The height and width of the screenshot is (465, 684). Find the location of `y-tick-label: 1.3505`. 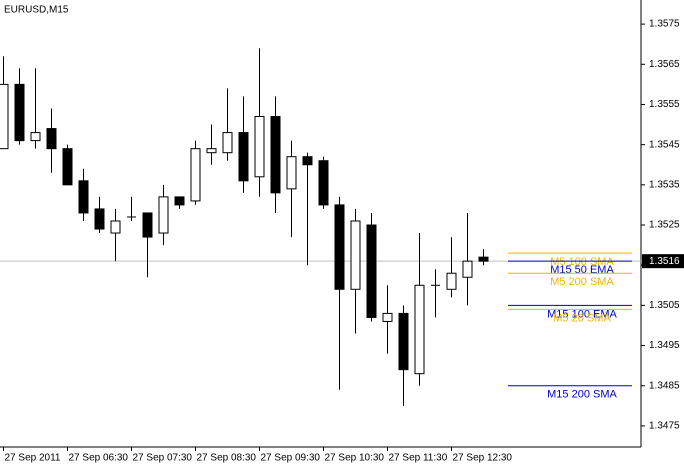

y-tick-label: 1.3505 is located at coordinates (664, 305).